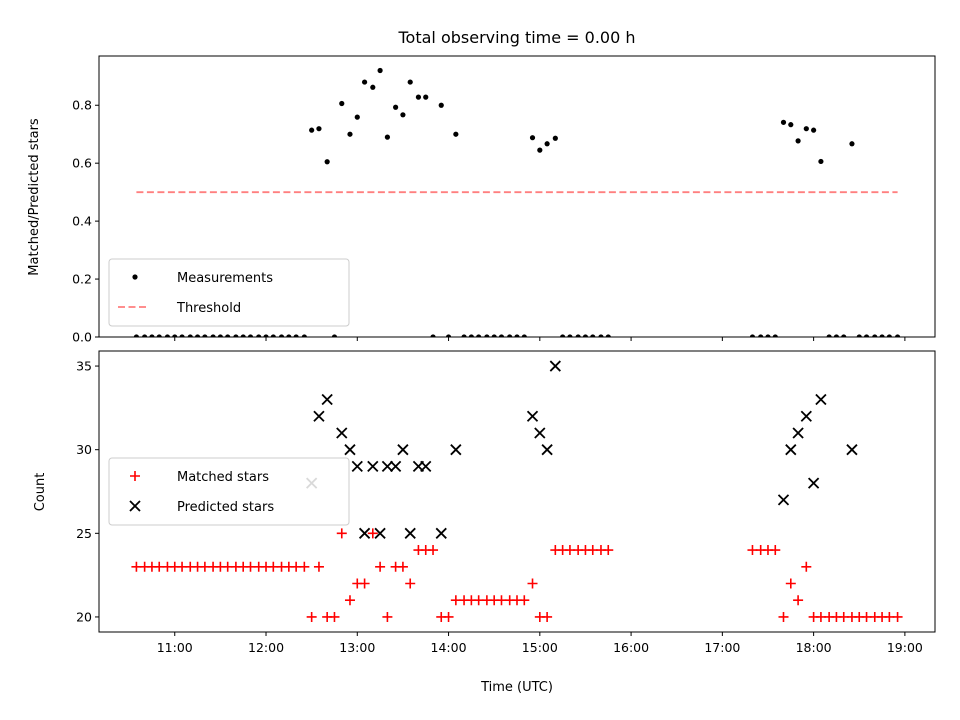  What do you see at coordinates (722, 647) in the screenshot?
I see `x-tick-label: 17:00` at bounding box center [722, 647].